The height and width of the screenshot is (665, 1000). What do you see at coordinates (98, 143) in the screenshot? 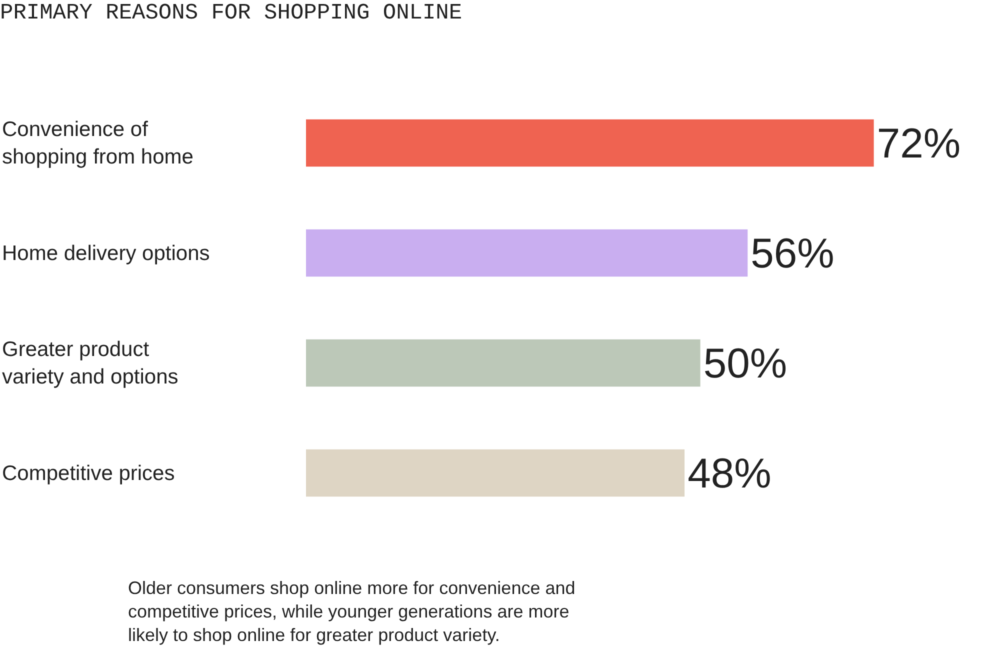
I see `y-tick-label: Convenience of shopping from home` at bounding box center [98, 143].